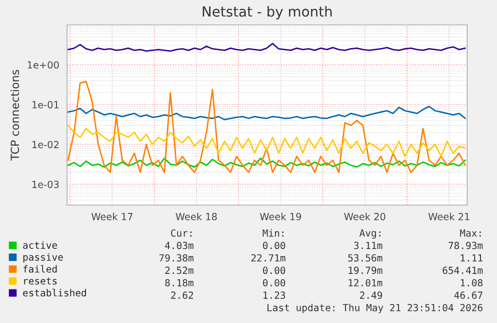 The width and height of the screenshot is (497, 323). I want to click on text: 53.56m, so click(365, 258).